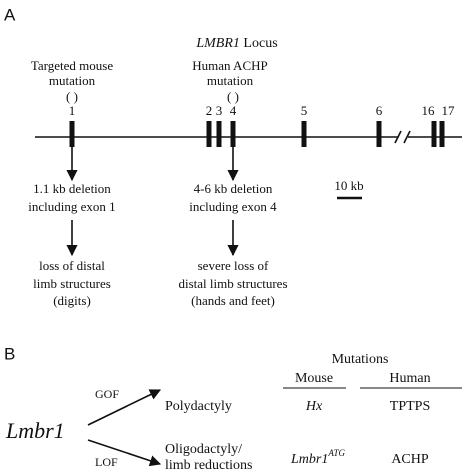  I want to click on exons: 1 2 3 4 5 6 16 17, so click(262, 125).